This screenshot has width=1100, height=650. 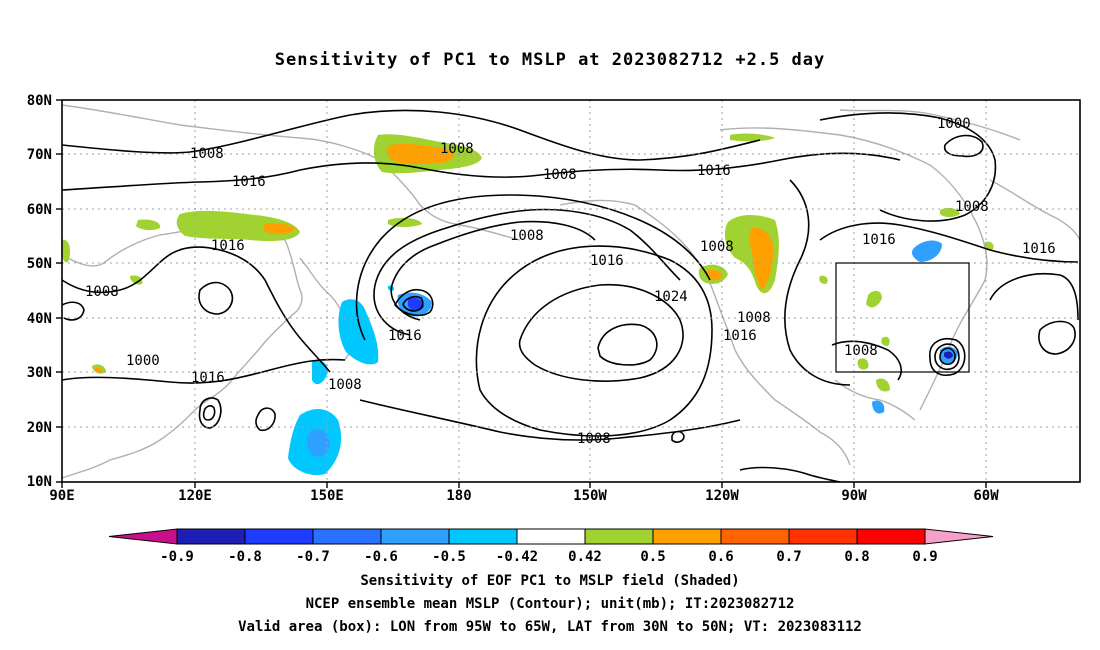 What do you see at coordinates (924, 557) in the screenshot?
I see `colorbar-tick-label: 0.9` at bounding box center [924, 557].